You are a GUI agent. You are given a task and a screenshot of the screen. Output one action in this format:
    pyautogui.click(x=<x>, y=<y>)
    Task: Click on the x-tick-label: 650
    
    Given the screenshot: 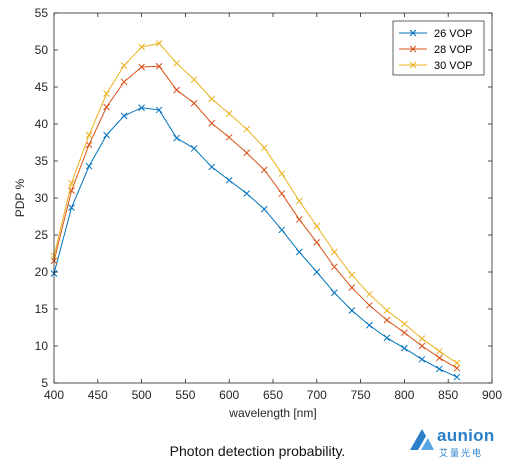 What is the action you would take?
    pyautogui.click(x=273, y=395)
    